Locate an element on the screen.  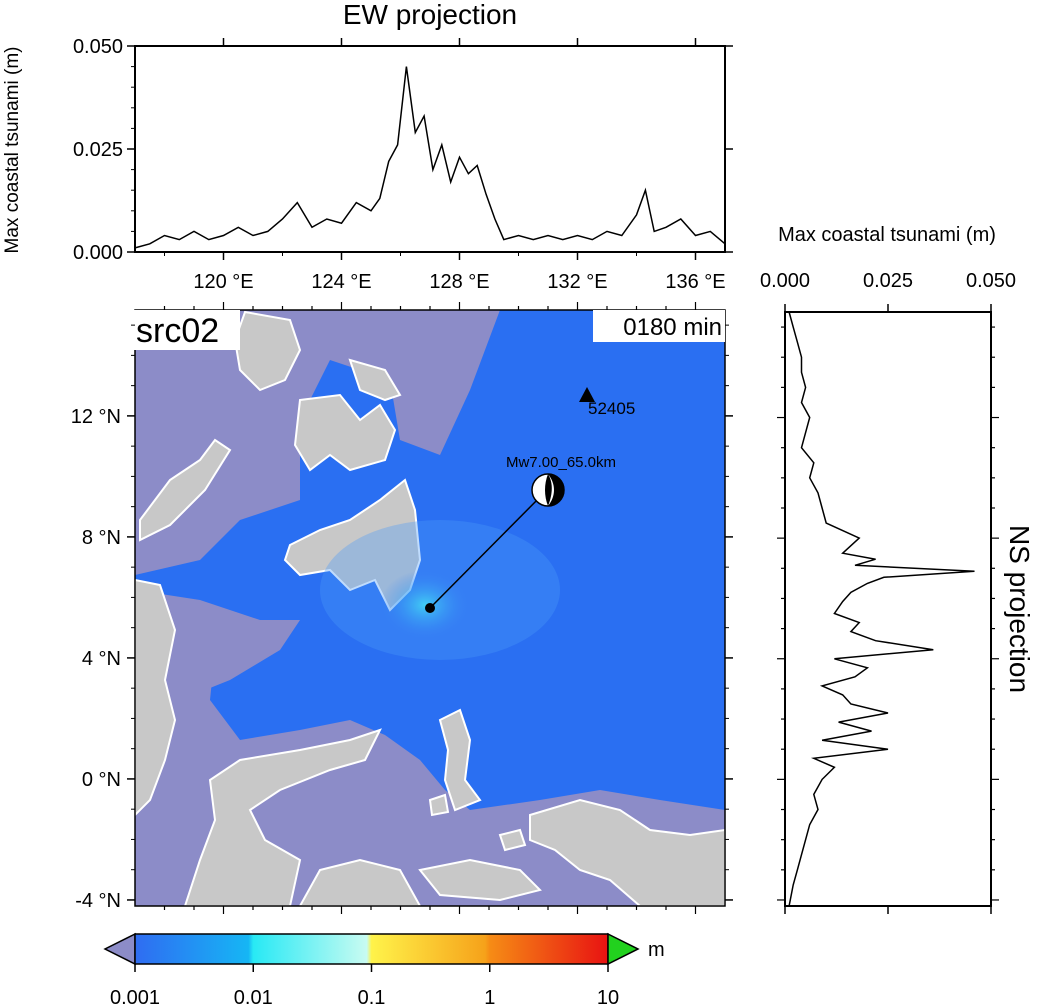
time-label-box is located at coordinates (659, 326).